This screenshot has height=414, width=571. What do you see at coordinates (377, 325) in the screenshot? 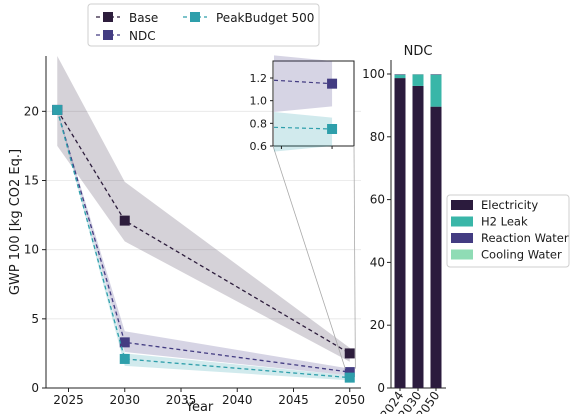
I see `bar-y-tick-label-1: 20` at bounding box center [377, 325].